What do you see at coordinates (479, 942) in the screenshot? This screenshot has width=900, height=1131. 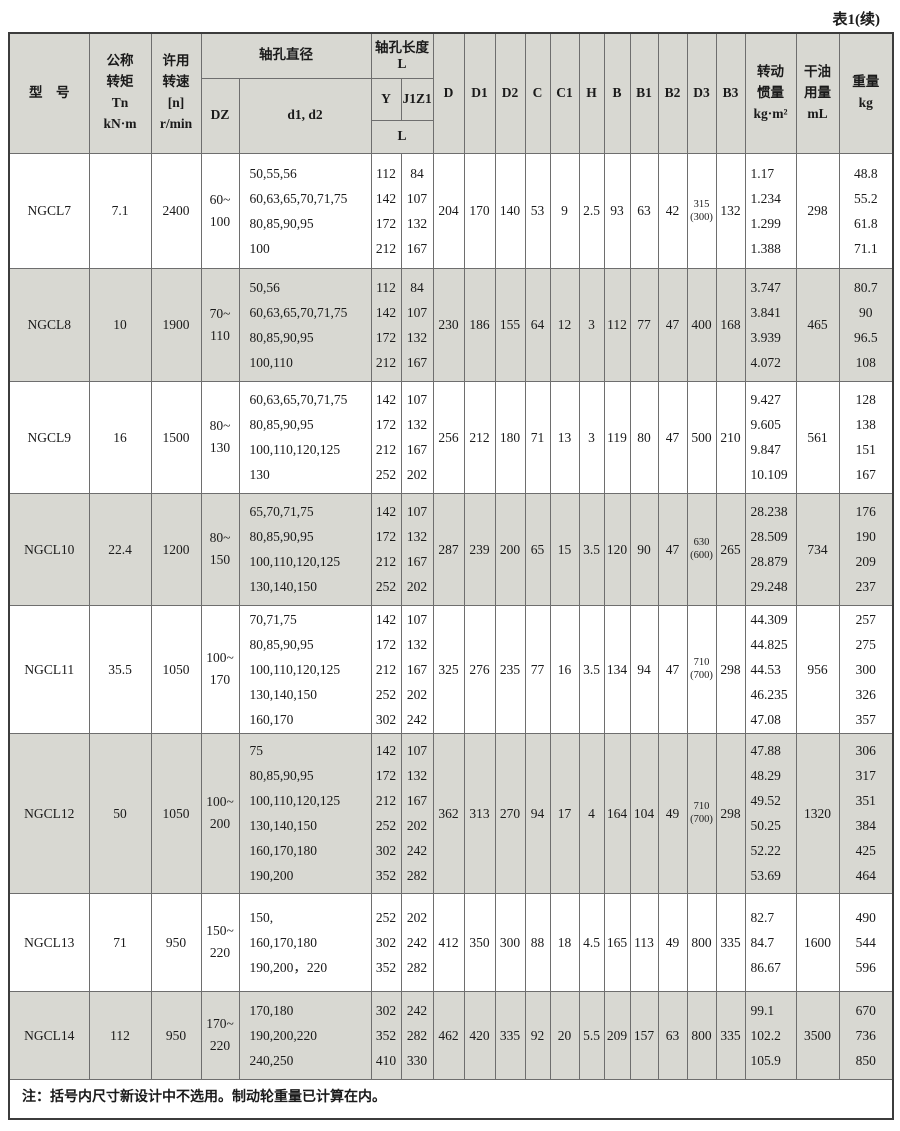 I see `d1-cell: 350` at bounding box center [479, 942].